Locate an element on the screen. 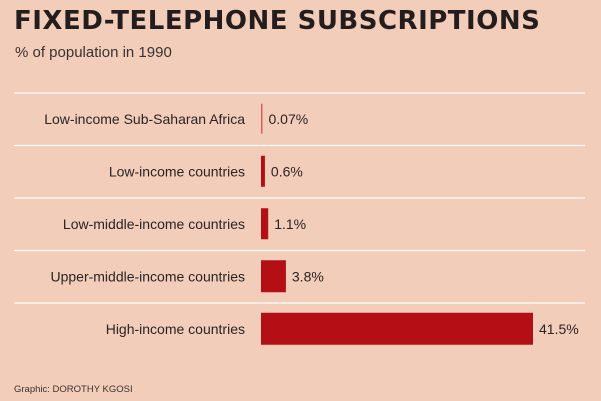  chart-subtitle: % of population in 1990 is located at coordinates (93, 52).